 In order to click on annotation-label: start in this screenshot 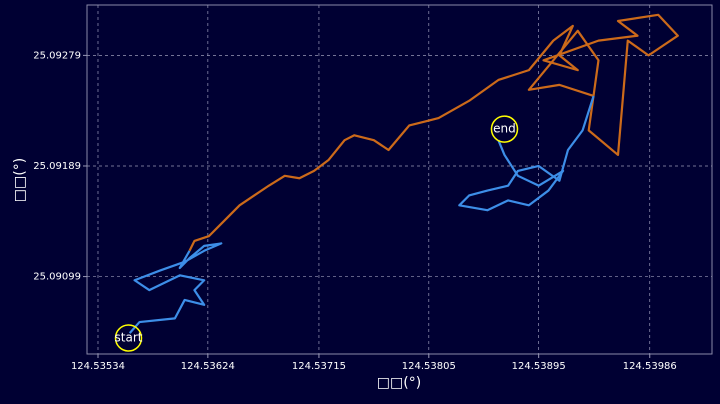, I will do `click(129, 338)`.